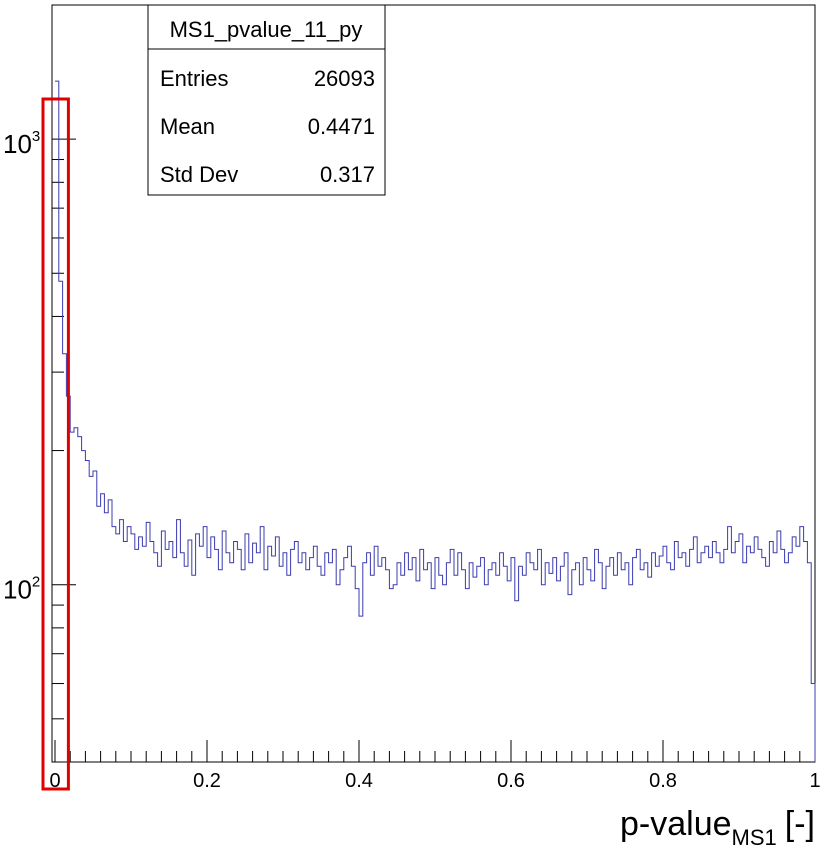 Image resolution: width=820 pixels, height=851 pixels. I want to click on stats-stddev-label: Std Dev, so click(199, 174).